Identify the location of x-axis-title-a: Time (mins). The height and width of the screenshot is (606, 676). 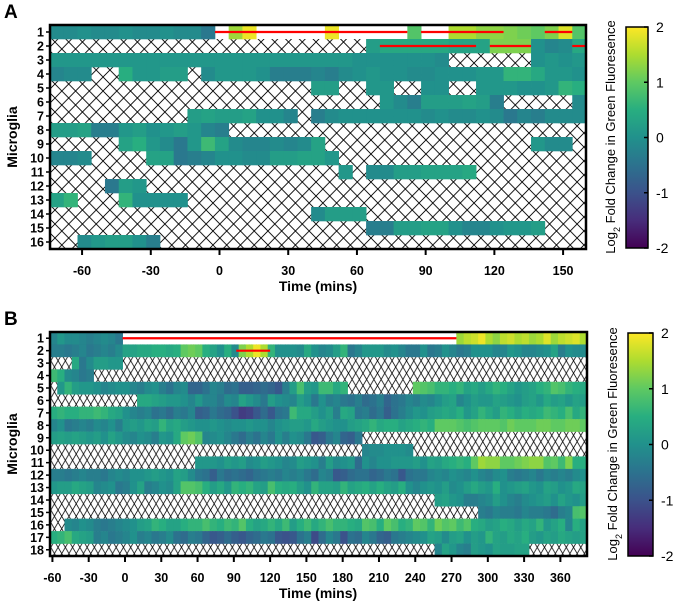
(318, 286).